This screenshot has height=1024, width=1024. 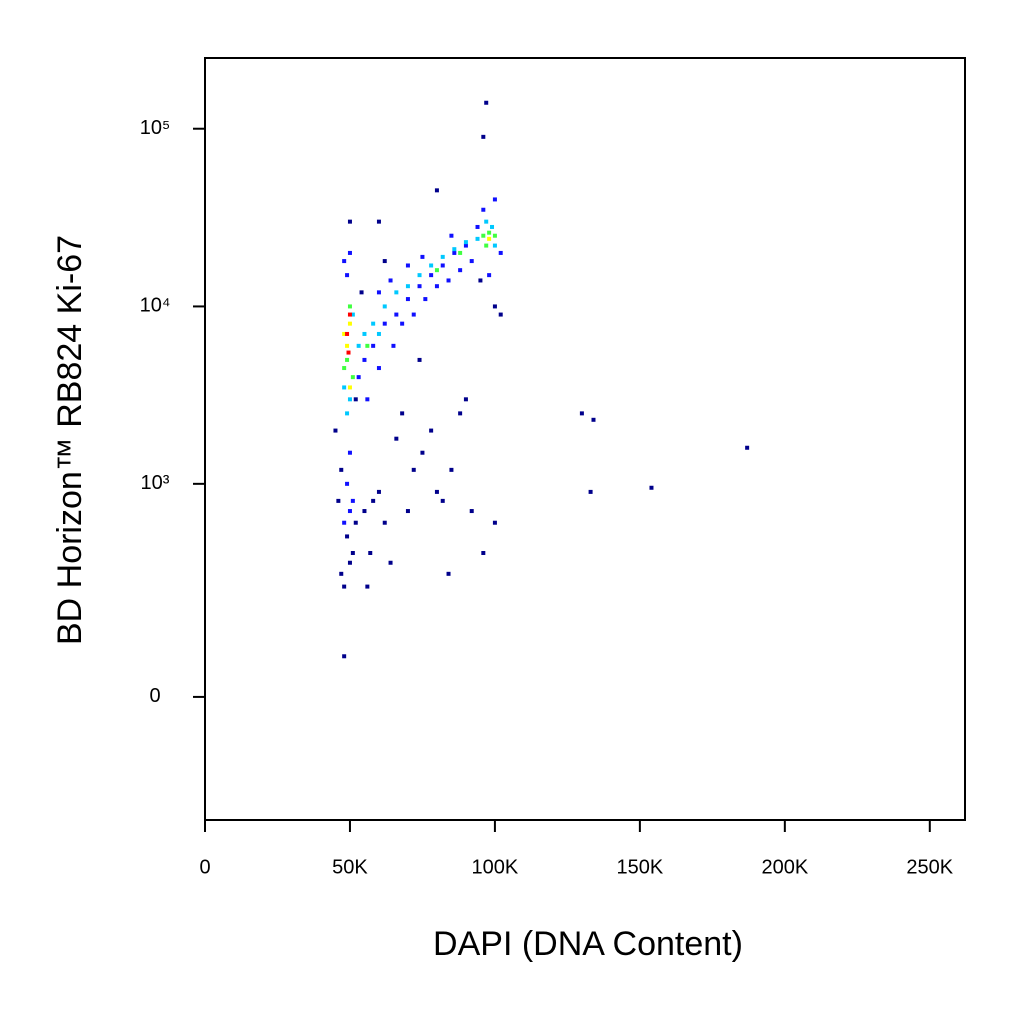 What do you see at coordinates (929, 867) in the screenshot?
I see `x-tick-label: 250K` at bounding box center [929, 867].